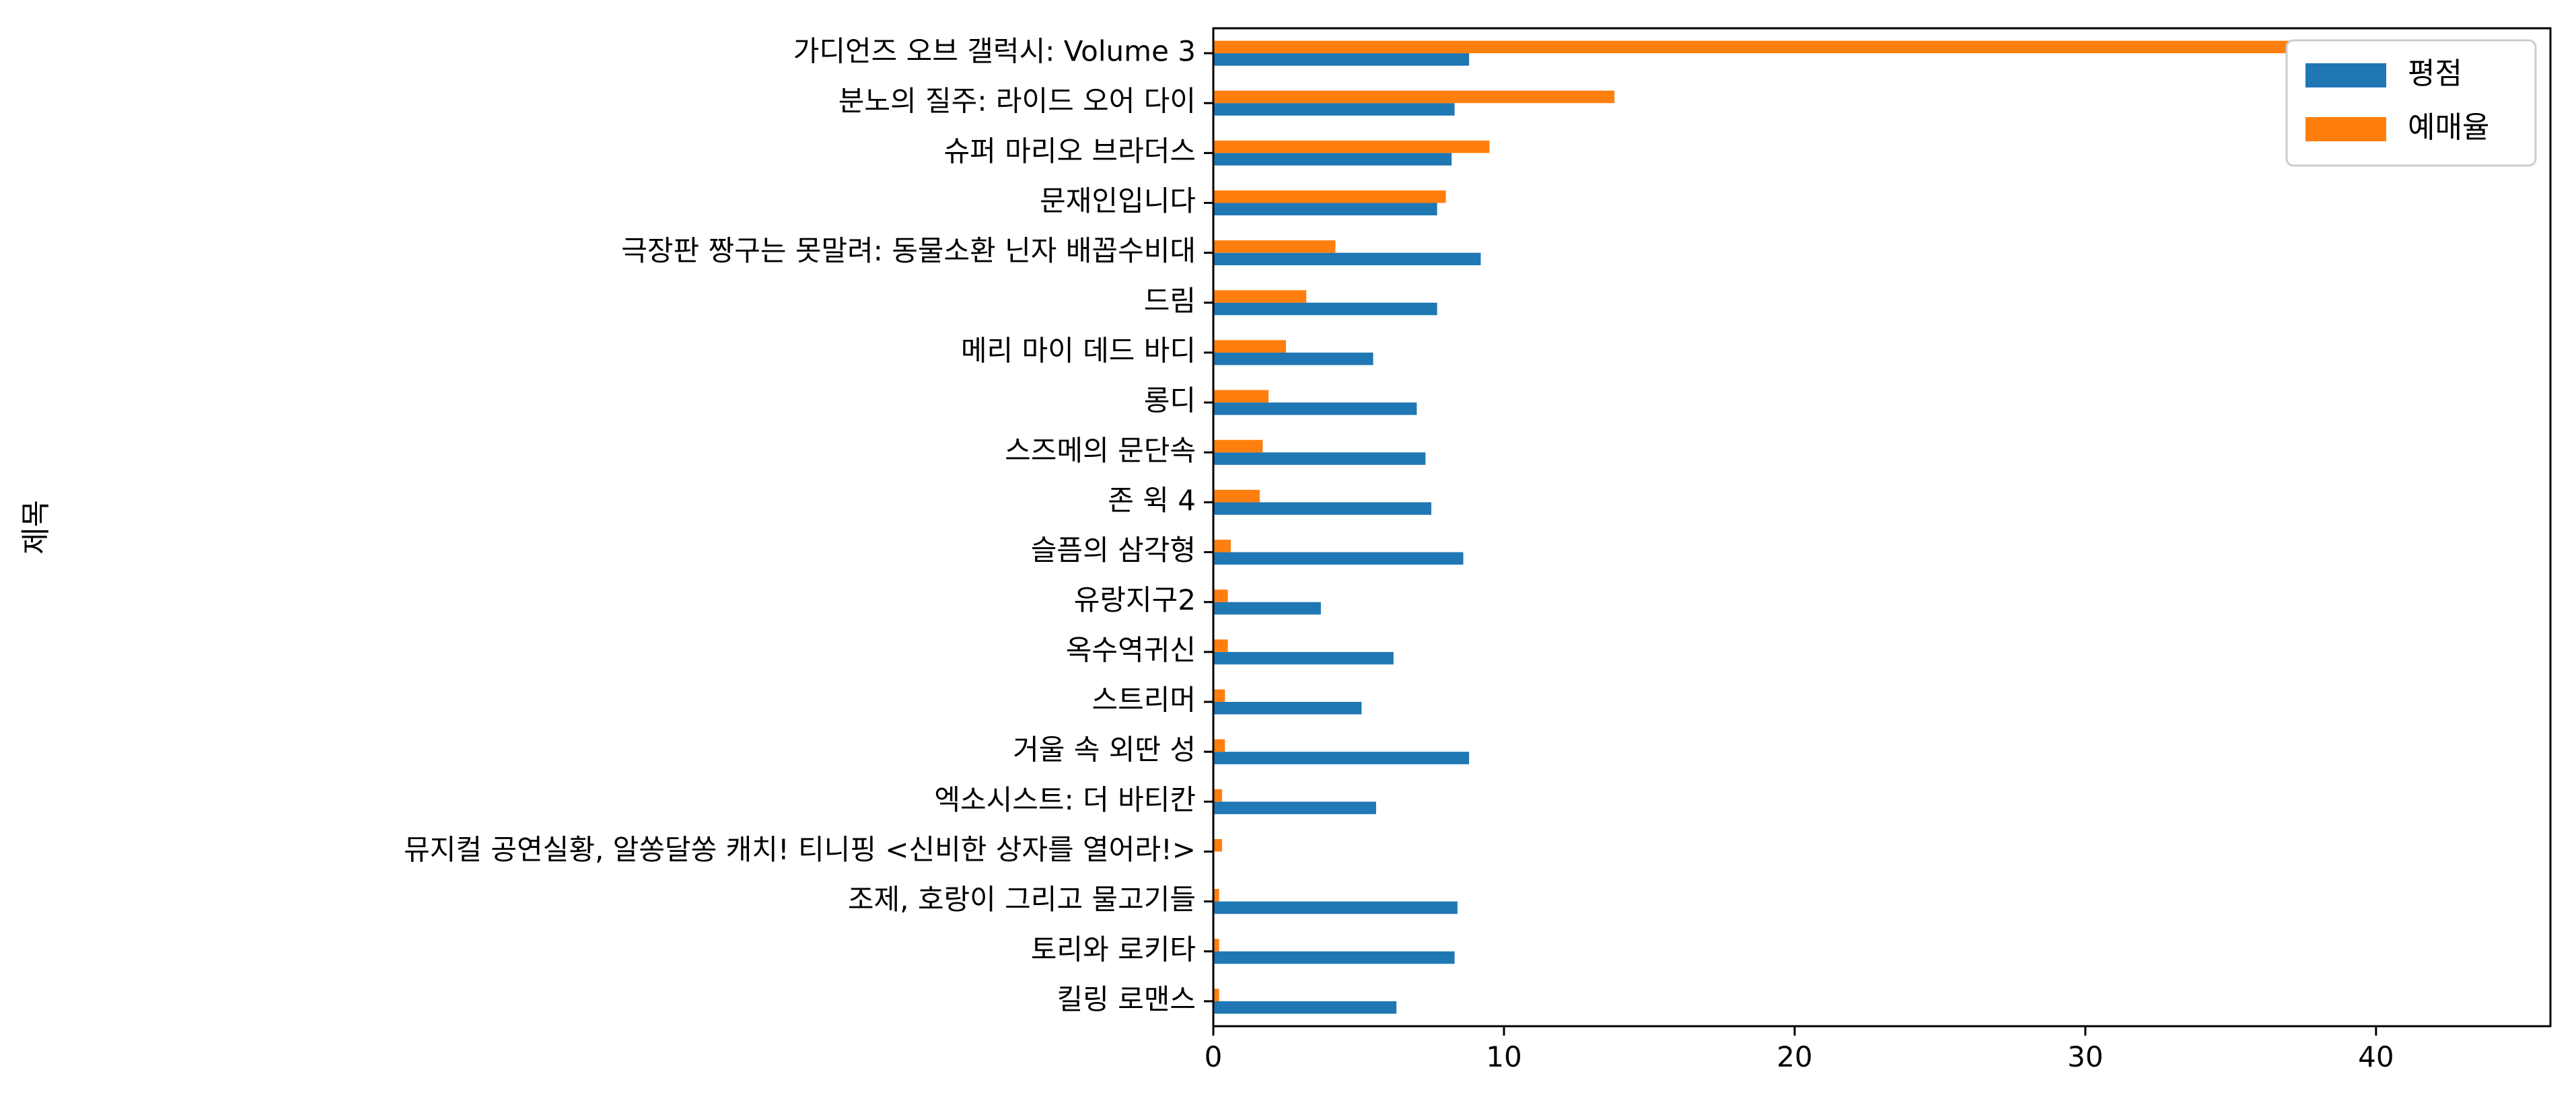 Image resolution: width=2576 pixels, height=1113 pixels. Describe the element at coordinates (1022, 899) in the screenshot. I see `y-tick-label: 조제, 호랑이 그리고 물고기들` at that location.